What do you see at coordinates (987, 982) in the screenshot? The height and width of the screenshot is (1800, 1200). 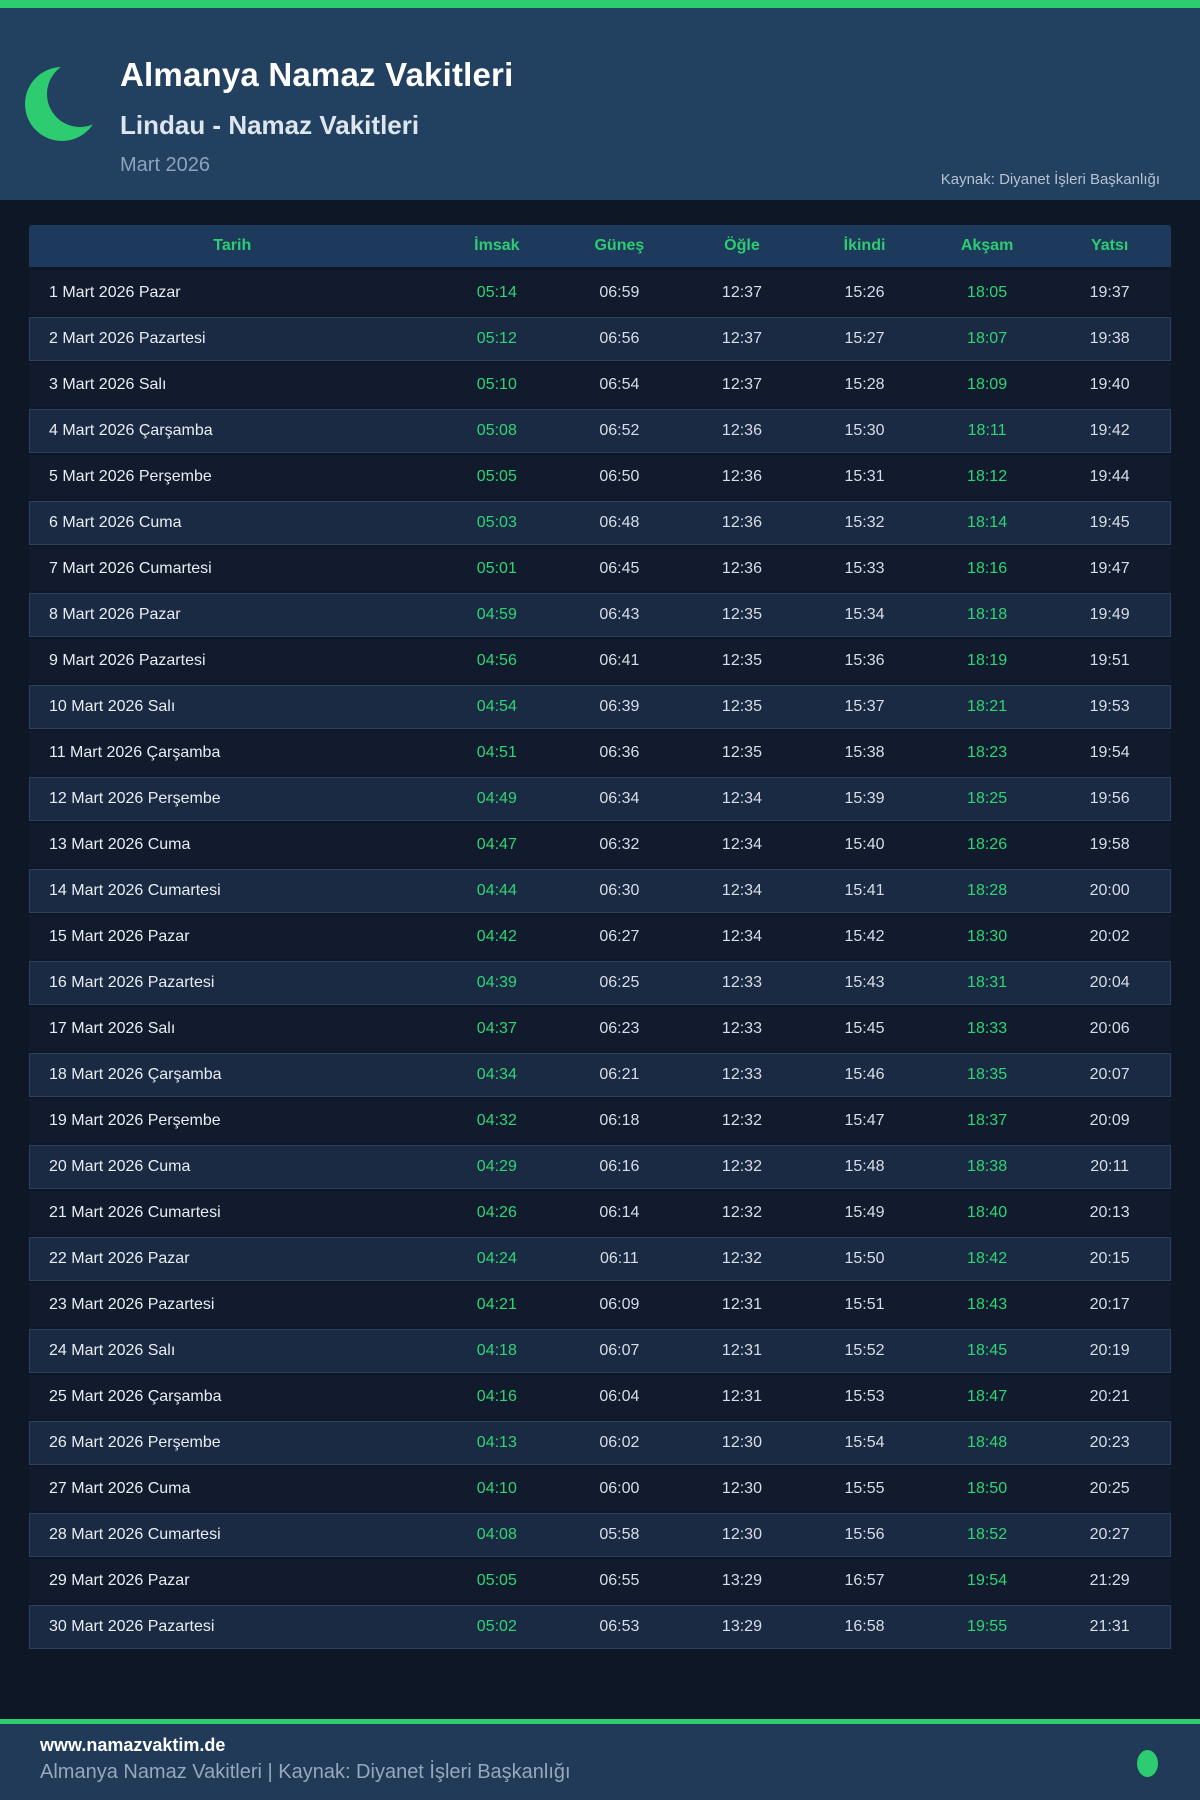 I see `aksam-time-cell: 18:31` at bounding box center [987, 982].